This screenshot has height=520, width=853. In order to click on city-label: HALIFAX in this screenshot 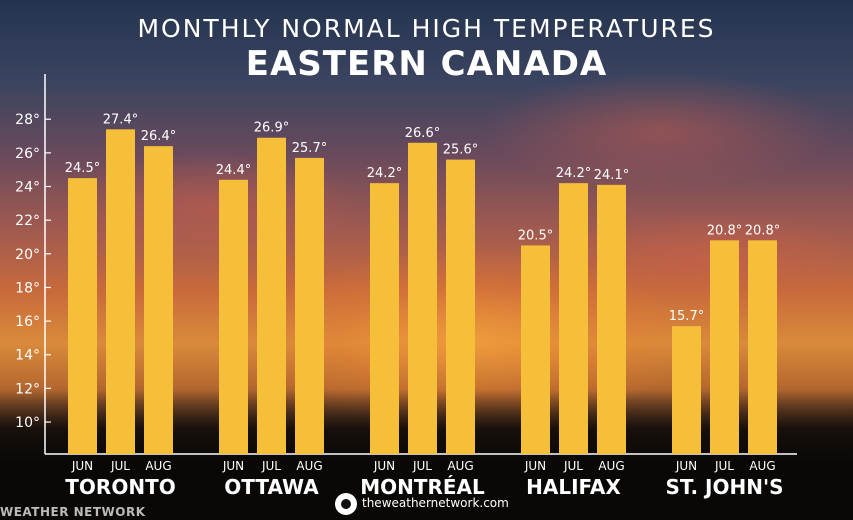, I will do `click(573, 487)`.